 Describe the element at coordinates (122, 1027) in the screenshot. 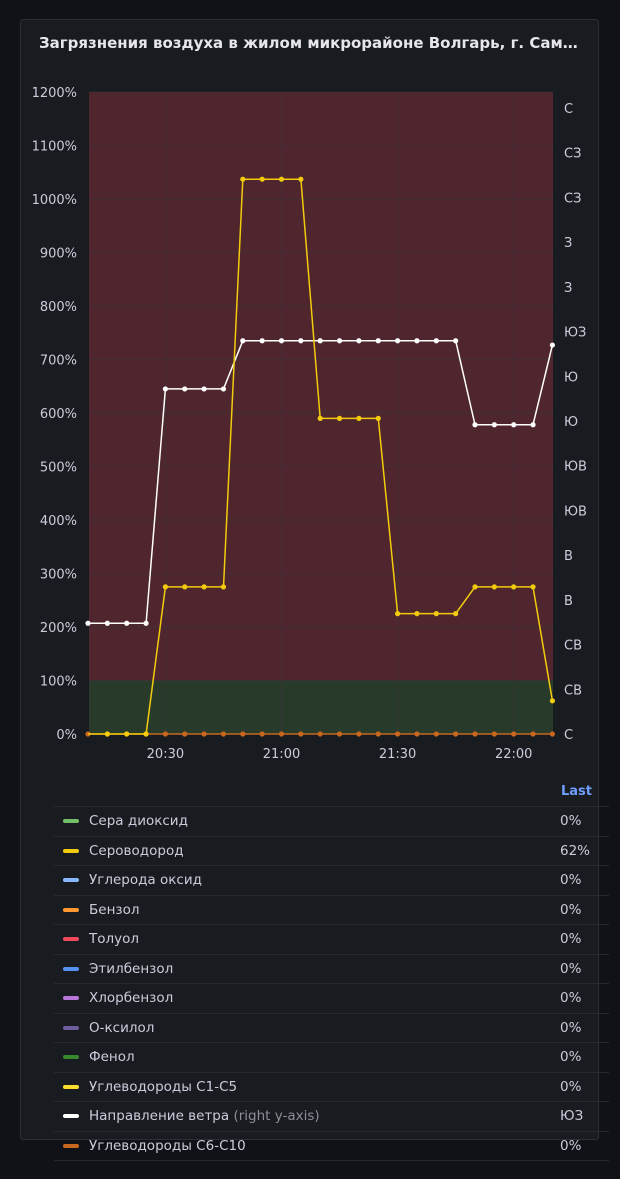

I see `legend-item-label: О-ксилол` at that location.